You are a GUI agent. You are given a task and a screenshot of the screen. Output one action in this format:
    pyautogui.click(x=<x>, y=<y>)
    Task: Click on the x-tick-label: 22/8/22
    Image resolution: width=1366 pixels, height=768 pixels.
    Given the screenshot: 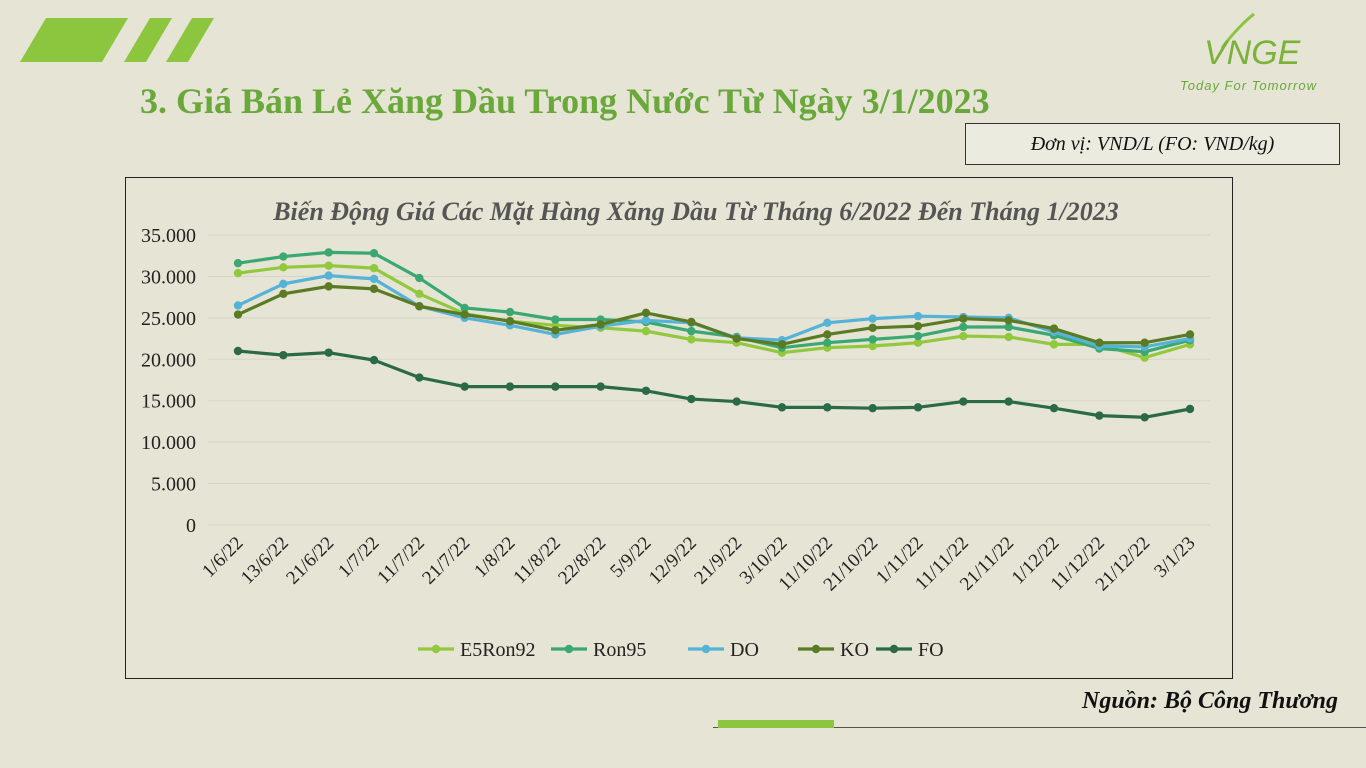 What is the action you would take?
    pyautogui.click(x=582, y=561)
    